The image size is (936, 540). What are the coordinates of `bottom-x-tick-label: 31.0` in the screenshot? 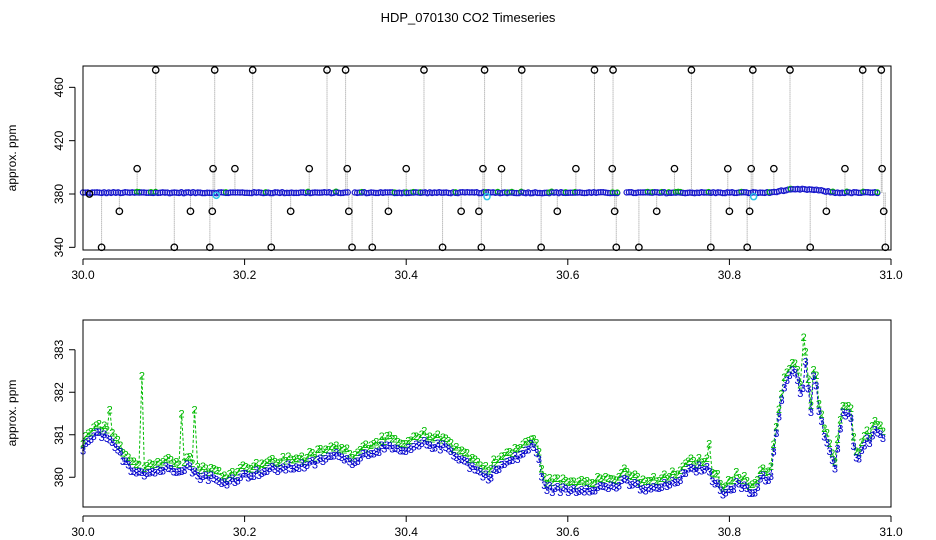 It's located at (891, 532).